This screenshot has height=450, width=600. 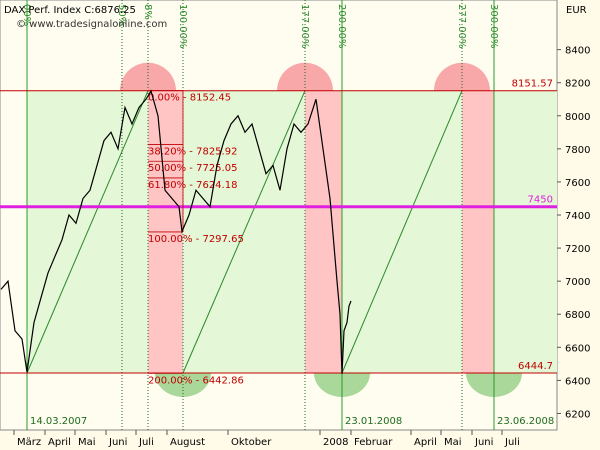 I want to click on watermark: © www.tradesignalonline.com, so click(x=91, y=24).